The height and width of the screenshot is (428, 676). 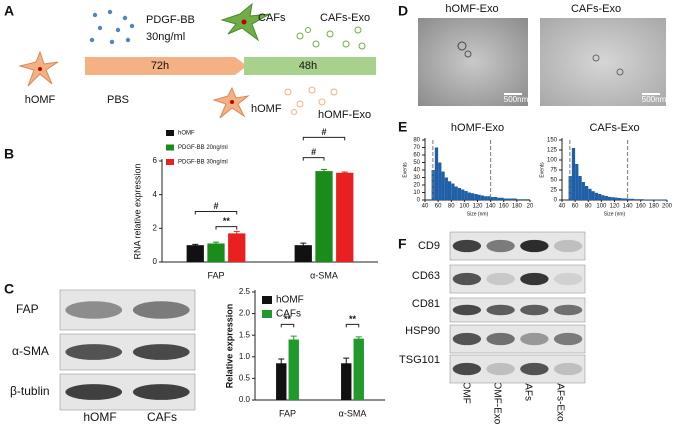 What do you see at coordinates (311, 100) in the screenshot?
I see `exosome-icons` at bounding box center [311, 100].